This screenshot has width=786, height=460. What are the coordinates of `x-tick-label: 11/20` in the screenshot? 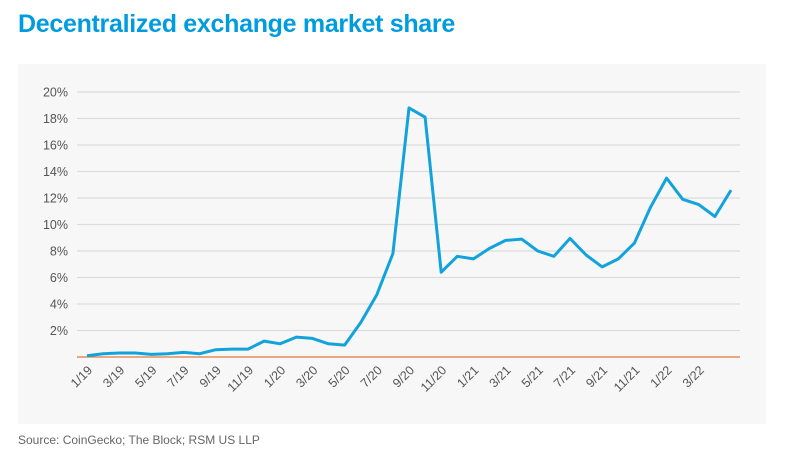 It's located at (433, 378).